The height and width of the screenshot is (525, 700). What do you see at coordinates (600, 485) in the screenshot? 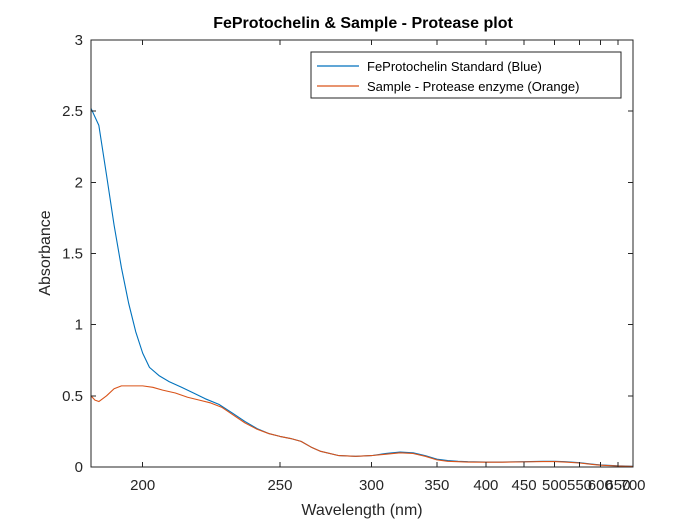
I see `x-tick-label: 600` at bounding box center [600, 485].